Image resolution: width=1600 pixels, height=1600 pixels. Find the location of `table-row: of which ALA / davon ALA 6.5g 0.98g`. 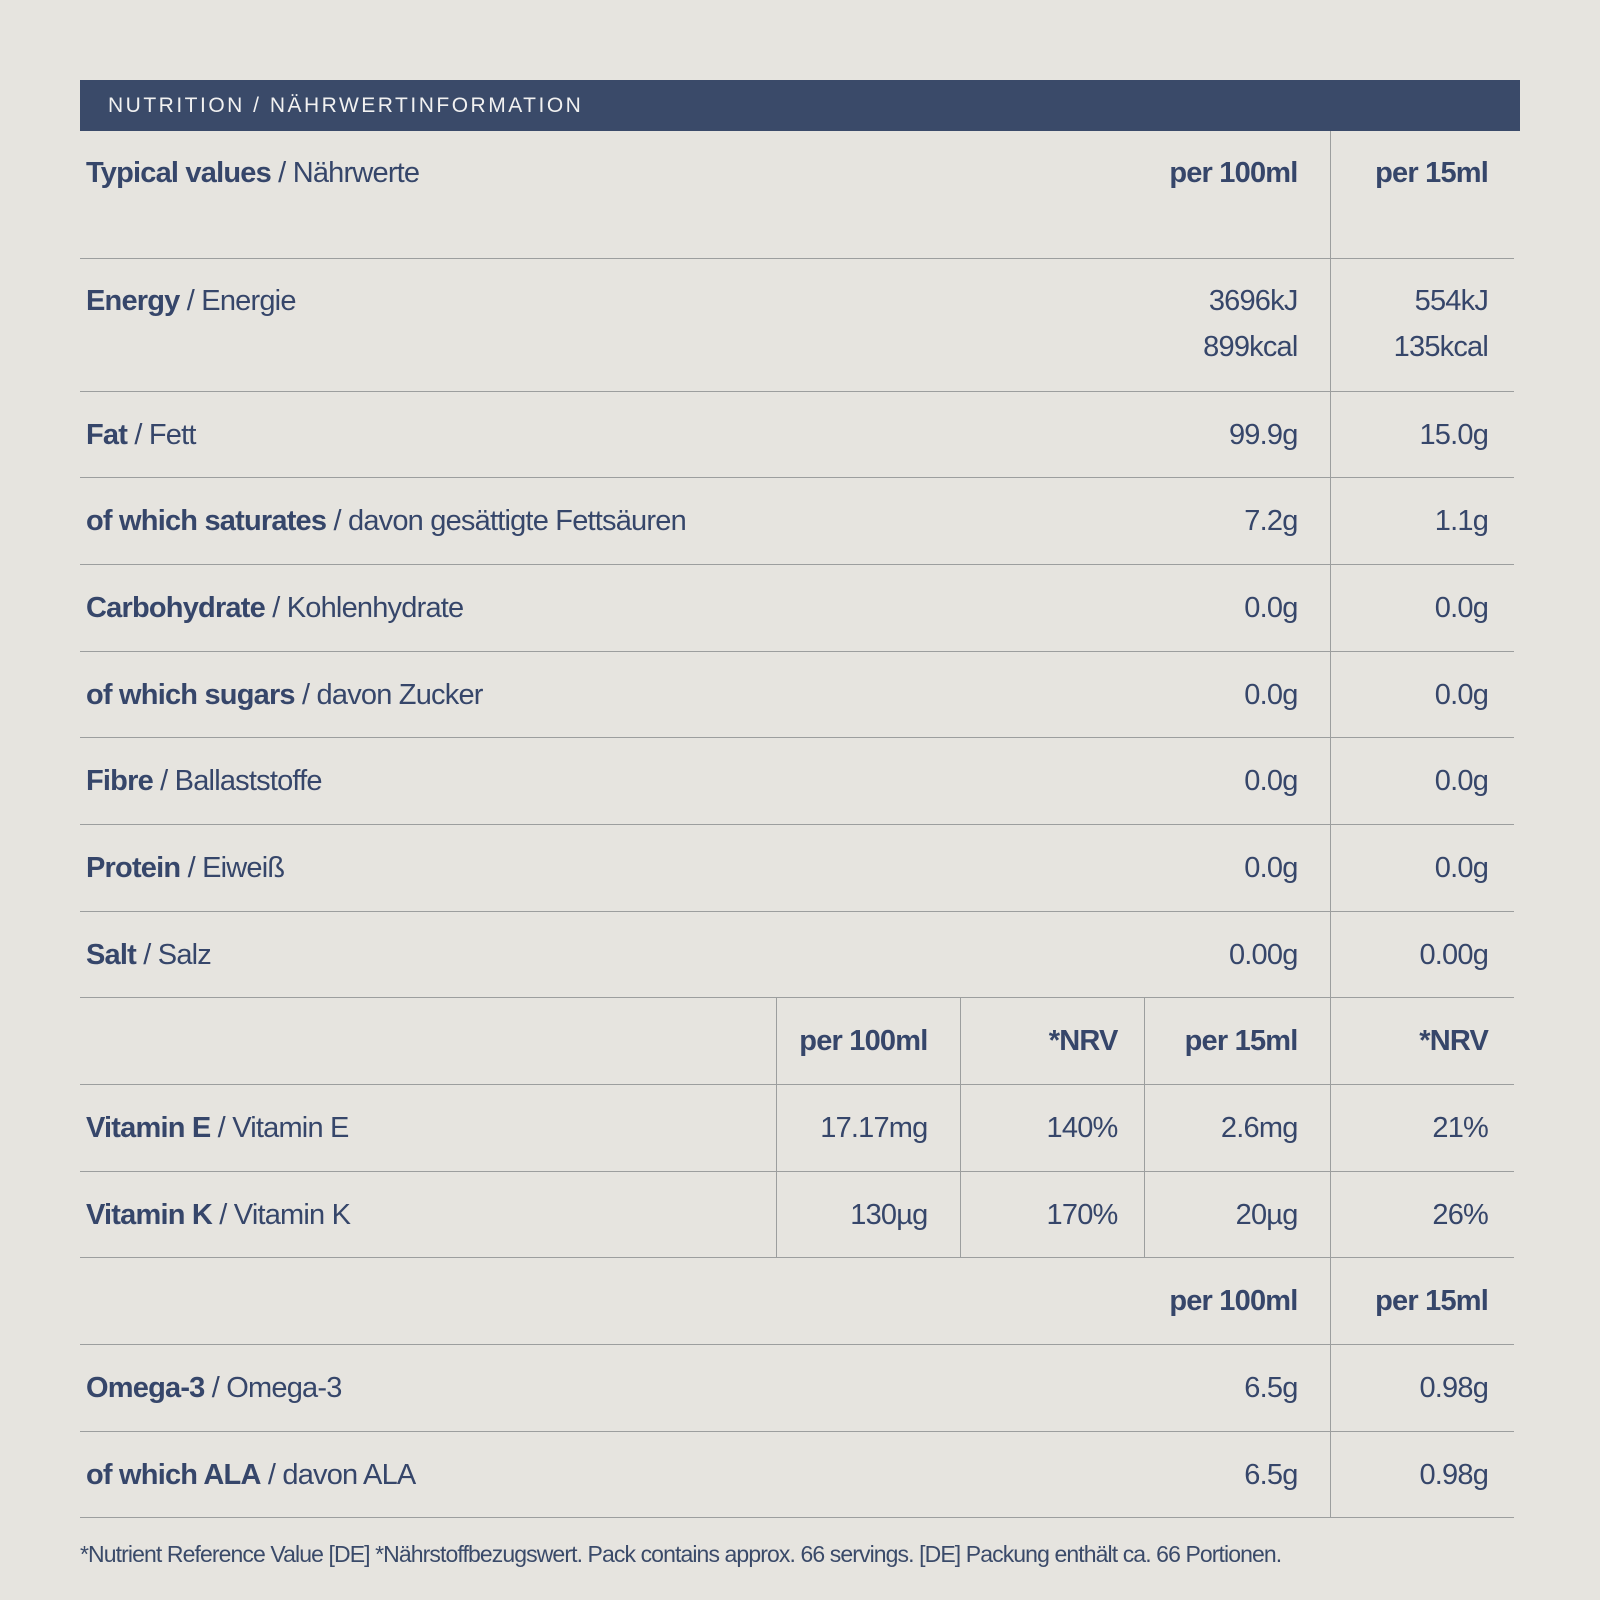

table-row: of which ALA / davon ALA 6.5g 0.98g is located at coordinates (797, 1475).